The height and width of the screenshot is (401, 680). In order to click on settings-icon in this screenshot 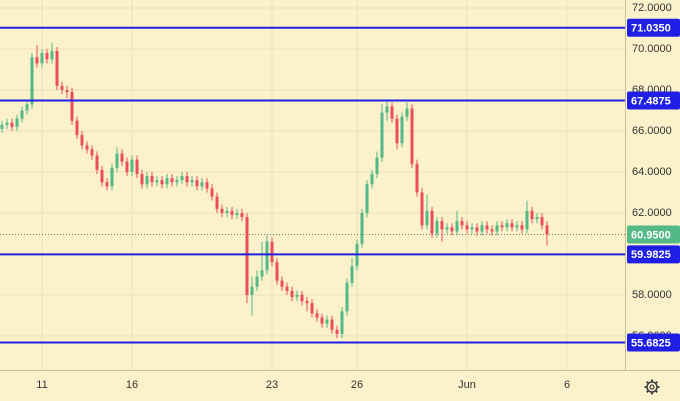, I will do `click(652, 387)`.